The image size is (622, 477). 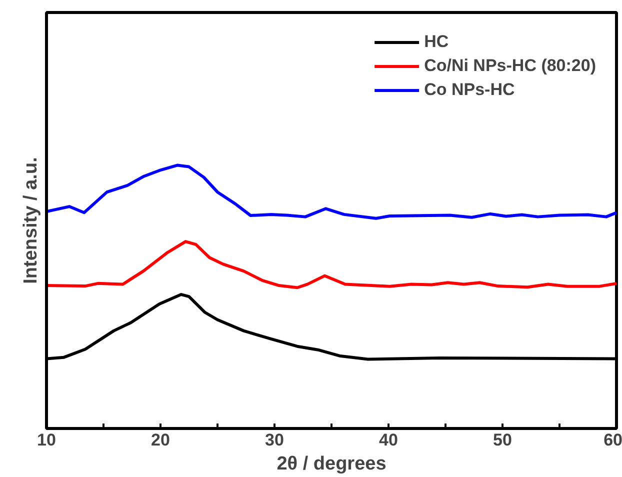 What do you see at coordinates (502, 440) in the screenshot?
I see `x-tick-label: 50` at bounding box center [502, 440].